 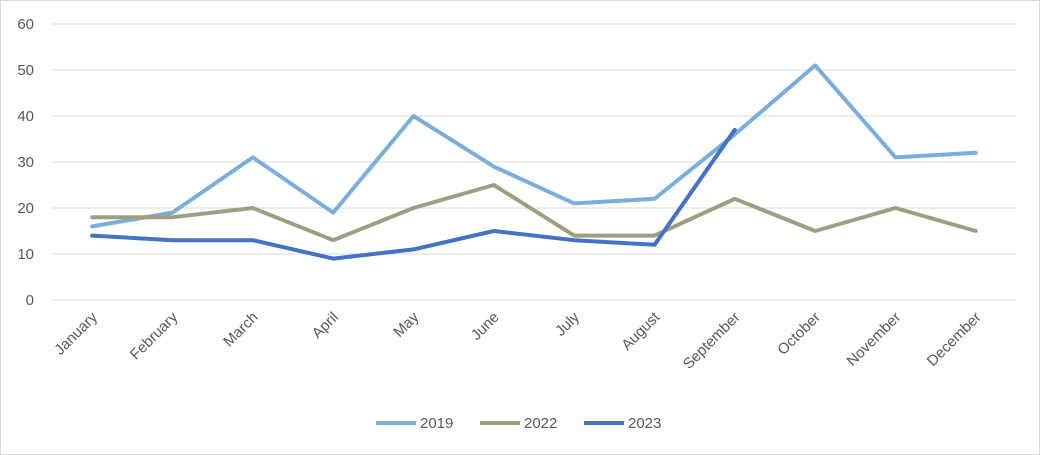 What do you see at coordinates (25, 116) in the screenshot?
I see `y-tick-label: 40` at bounding box center [25, 116].